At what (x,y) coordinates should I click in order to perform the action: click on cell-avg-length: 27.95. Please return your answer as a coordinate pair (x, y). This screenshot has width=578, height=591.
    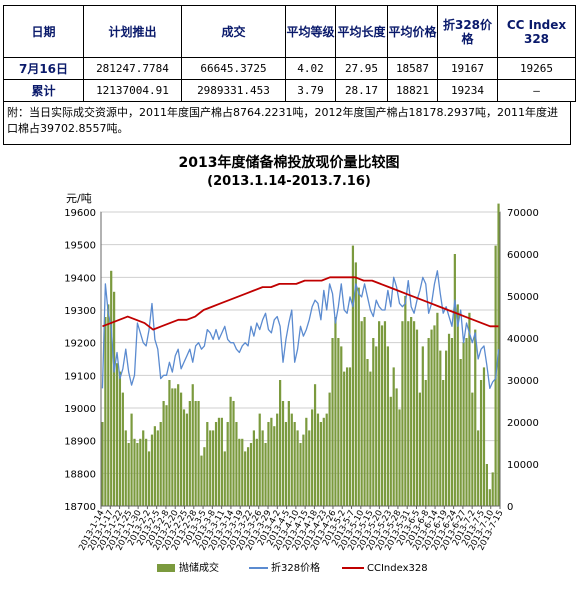
    Looking at the image, I should click on (361, 68).